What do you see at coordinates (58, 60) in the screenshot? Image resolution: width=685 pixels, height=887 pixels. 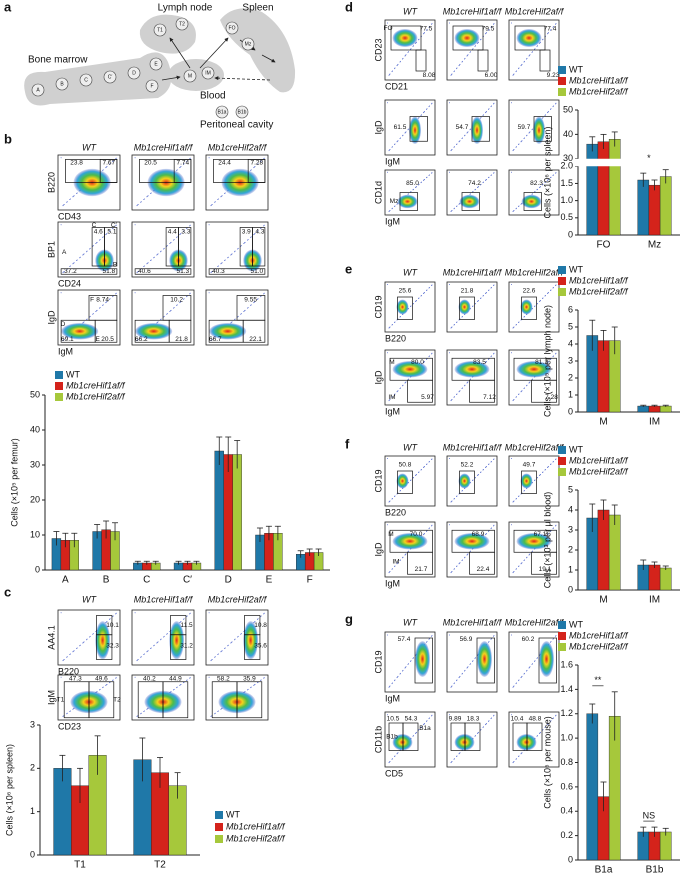 I see `region-label: Bone marrow` at bounding box center [58, 60].